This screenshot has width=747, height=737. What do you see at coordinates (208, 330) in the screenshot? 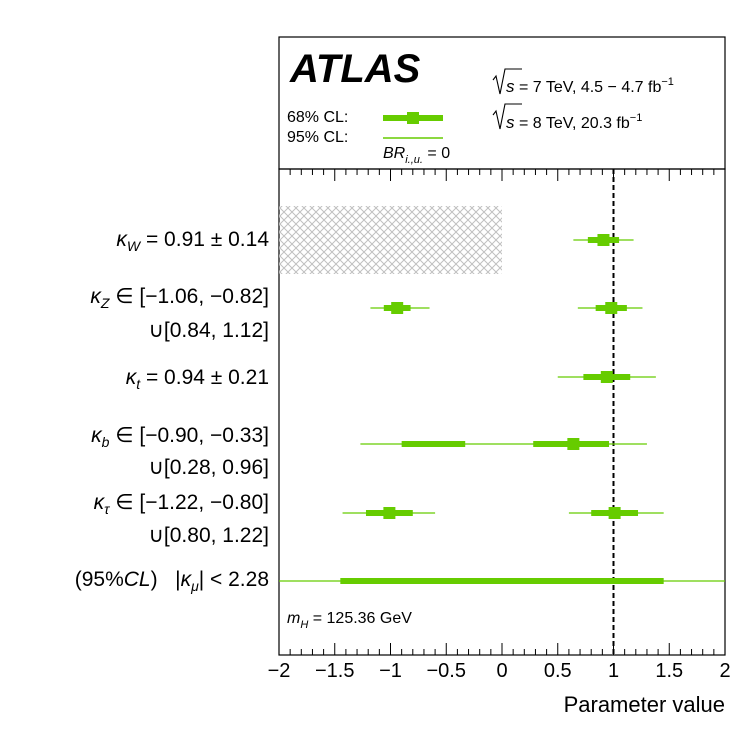
I see `row-label-kz-union: ∪[0.84, 1.12]` at bounding box center [208, 330].